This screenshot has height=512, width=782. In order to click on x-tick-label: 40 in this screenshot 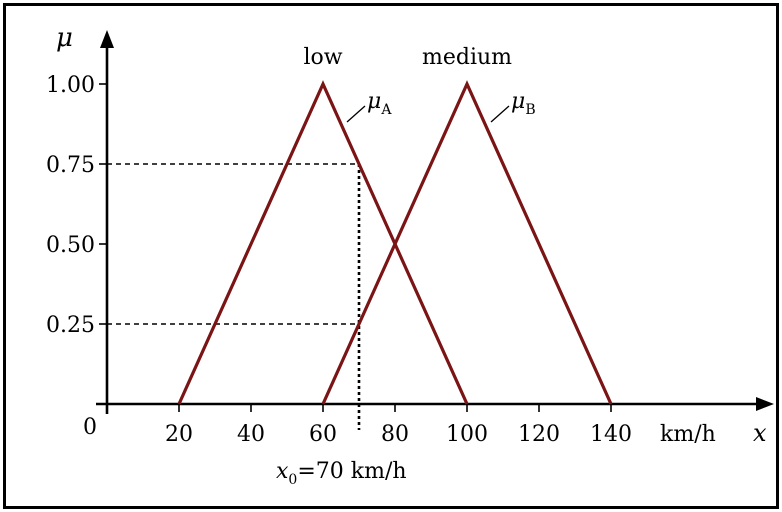, I will do `click(251, 434)`.